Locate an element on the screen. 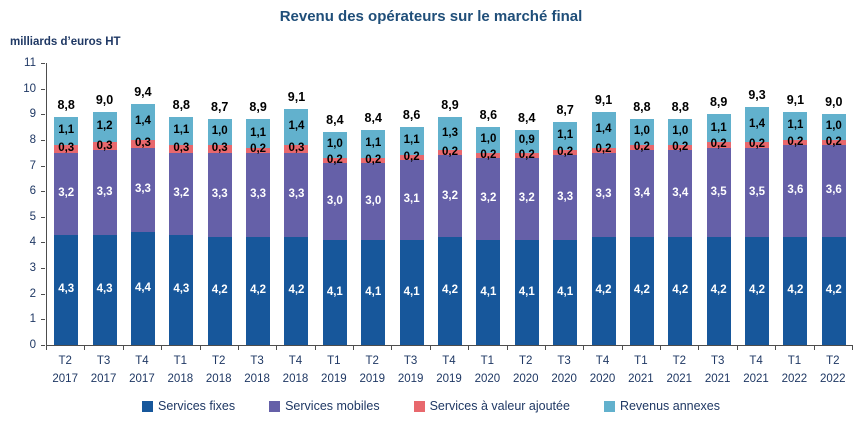  x-axis-label: T1 2021 is located at coordinates (641, 371).